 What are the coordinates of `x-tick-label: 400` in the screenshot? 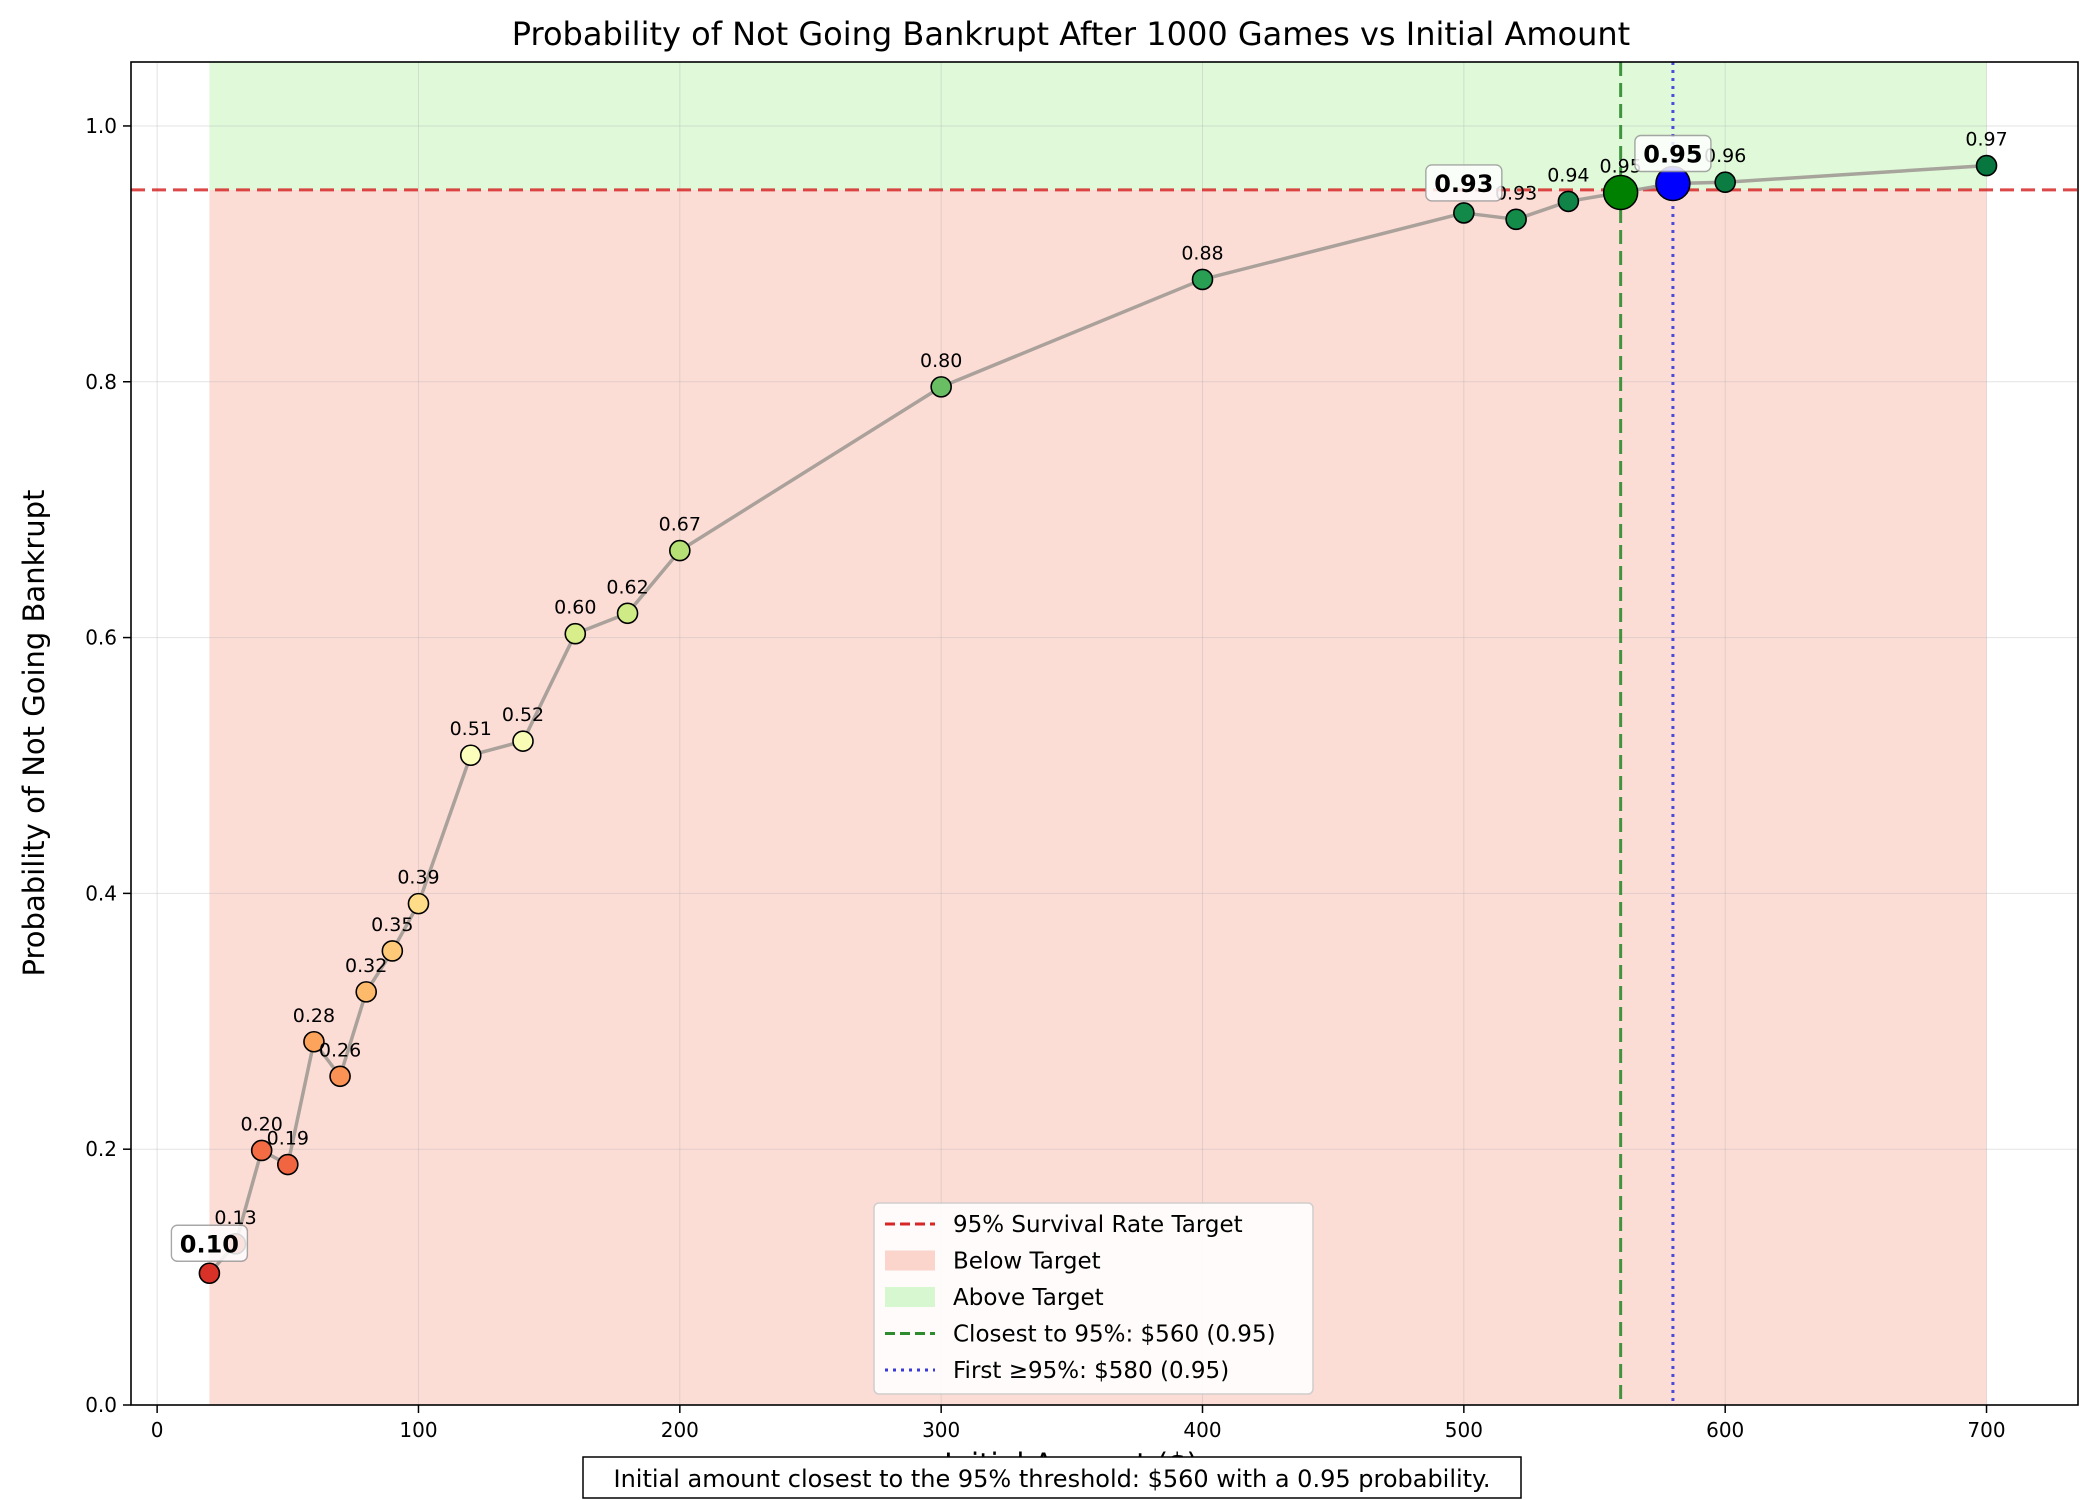 It's located at (1202, 1430).